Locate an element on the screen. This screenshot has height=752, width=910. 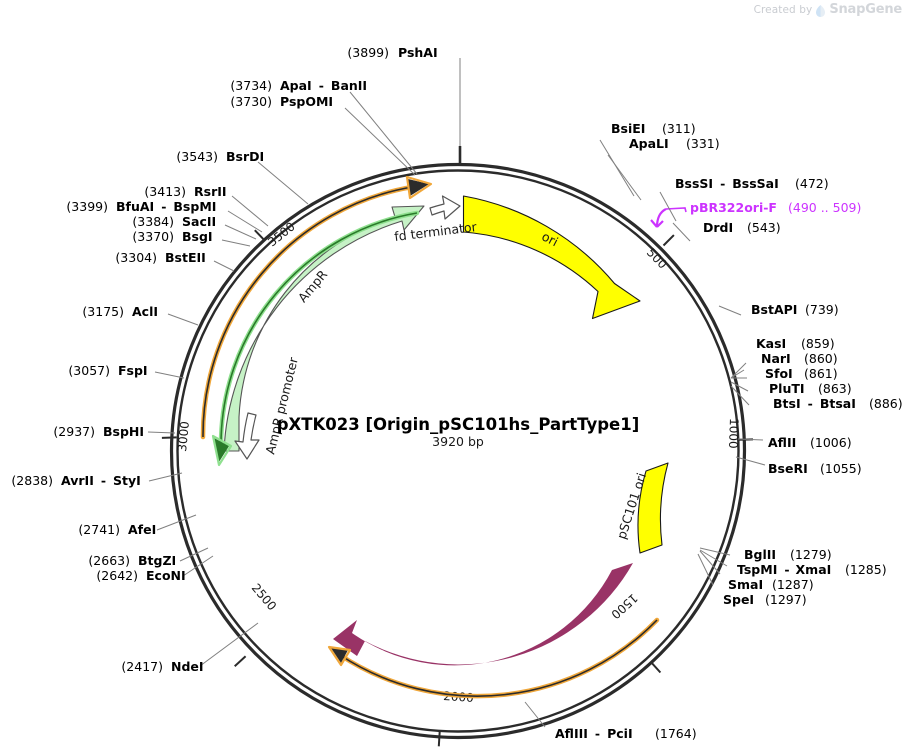
site-label: (2838) AvrII - StyI is located at coordinates (75, 480).